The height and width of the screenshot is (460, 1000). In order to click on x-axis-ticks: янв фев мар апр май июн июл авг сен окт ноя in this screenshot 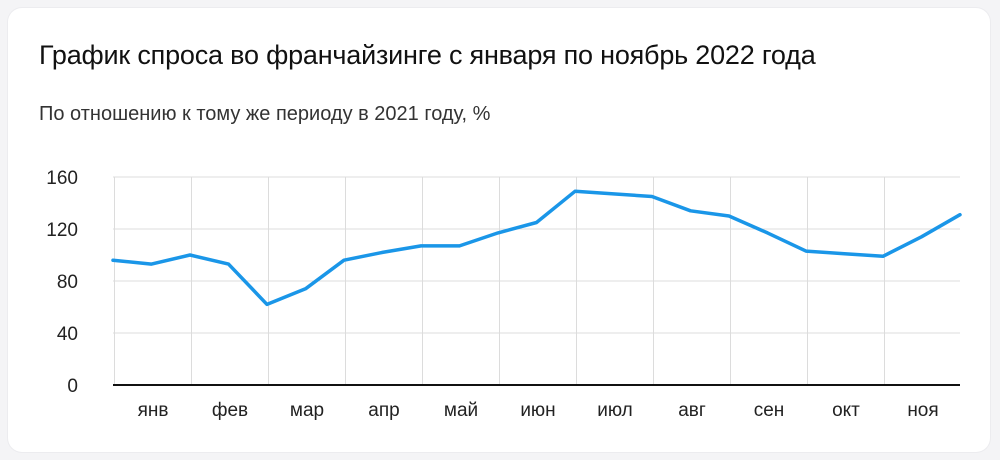, I will do `click(538, 410)`.